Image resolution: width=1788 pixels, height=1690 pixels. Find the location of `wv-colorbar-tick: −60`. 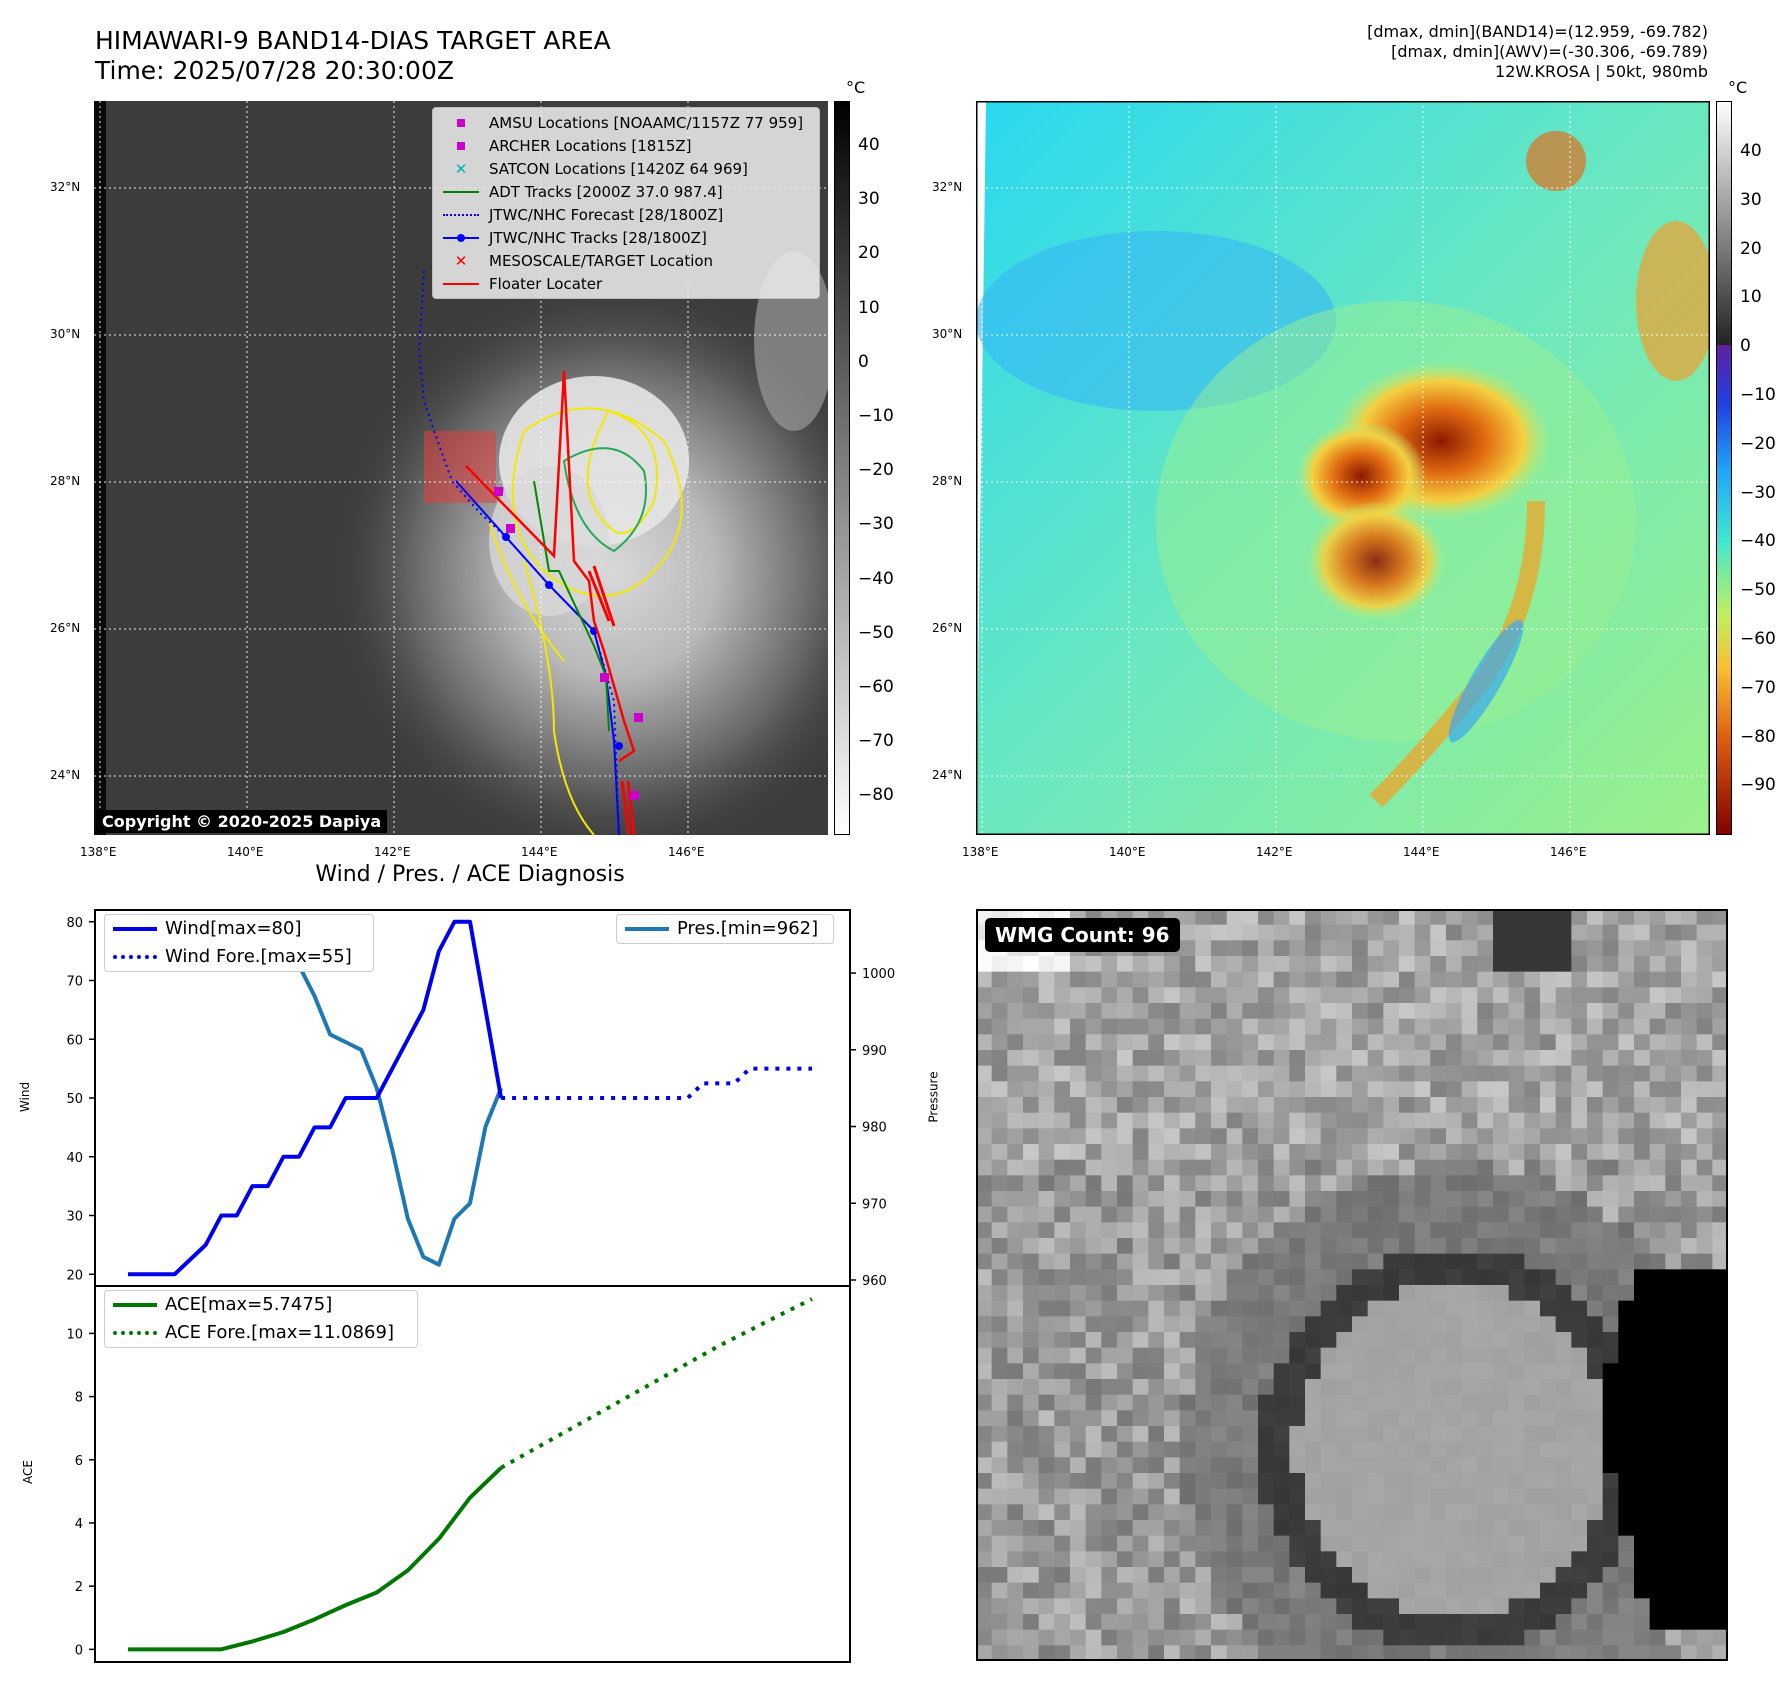

wv-colorbar-tick: −60 is located at coordinates (1758, 639).